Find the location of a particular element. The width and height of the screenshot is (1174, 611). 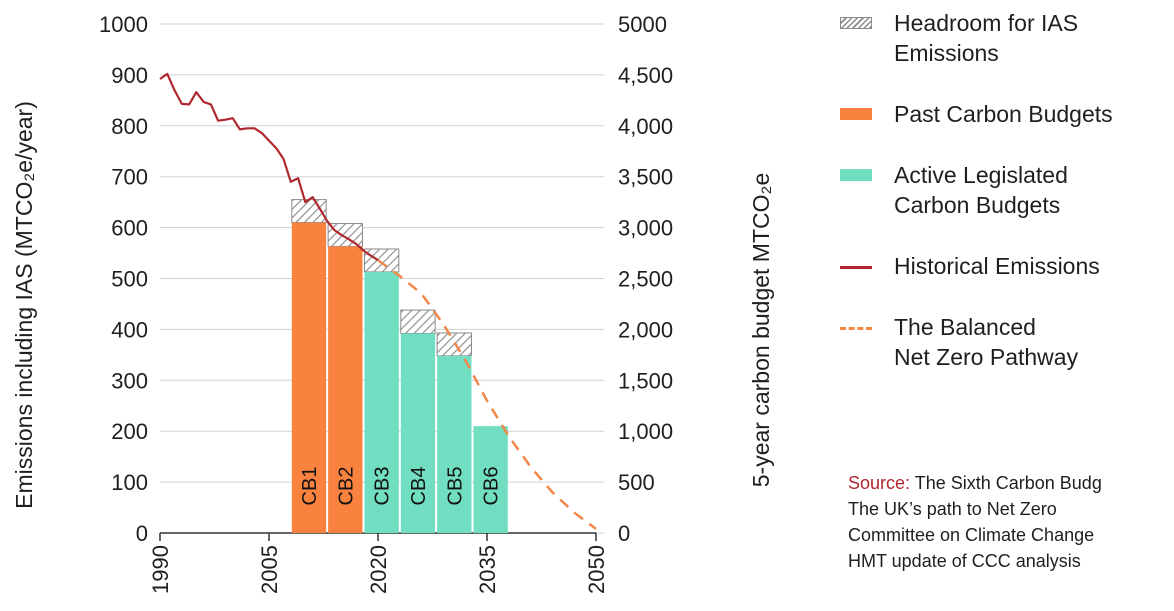

right-tick-label: 2,500 is located at coordinates (645, 279).